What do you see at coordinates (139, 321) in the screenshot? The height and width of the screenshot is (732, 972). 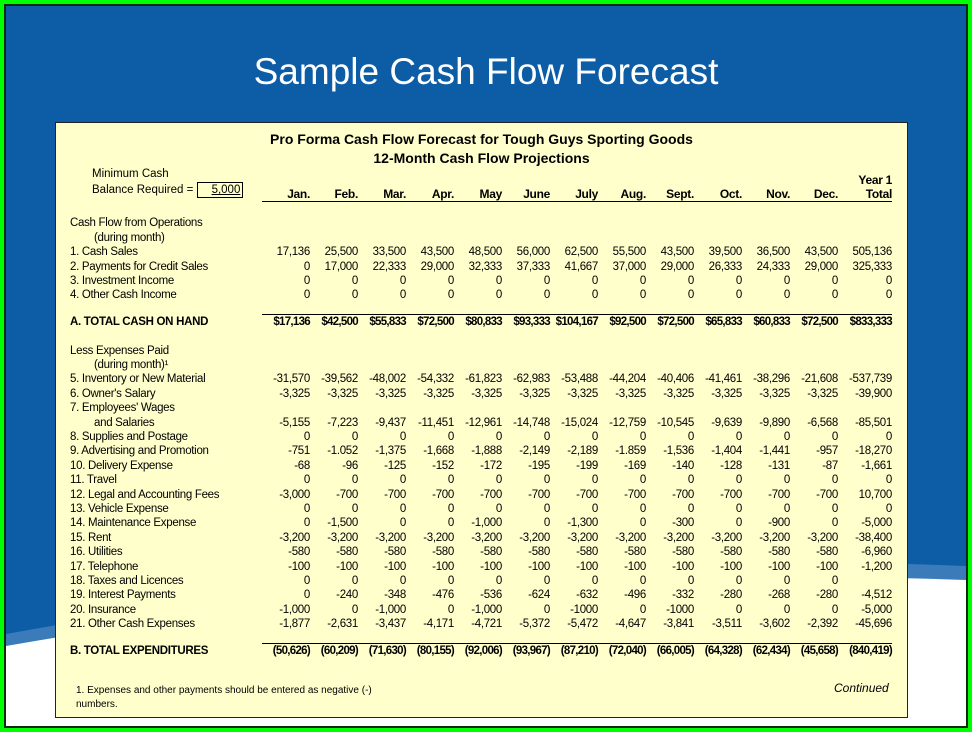 I see `row-label: A. TOTAL CASH ON HAND` at bounding box center [139, 321].